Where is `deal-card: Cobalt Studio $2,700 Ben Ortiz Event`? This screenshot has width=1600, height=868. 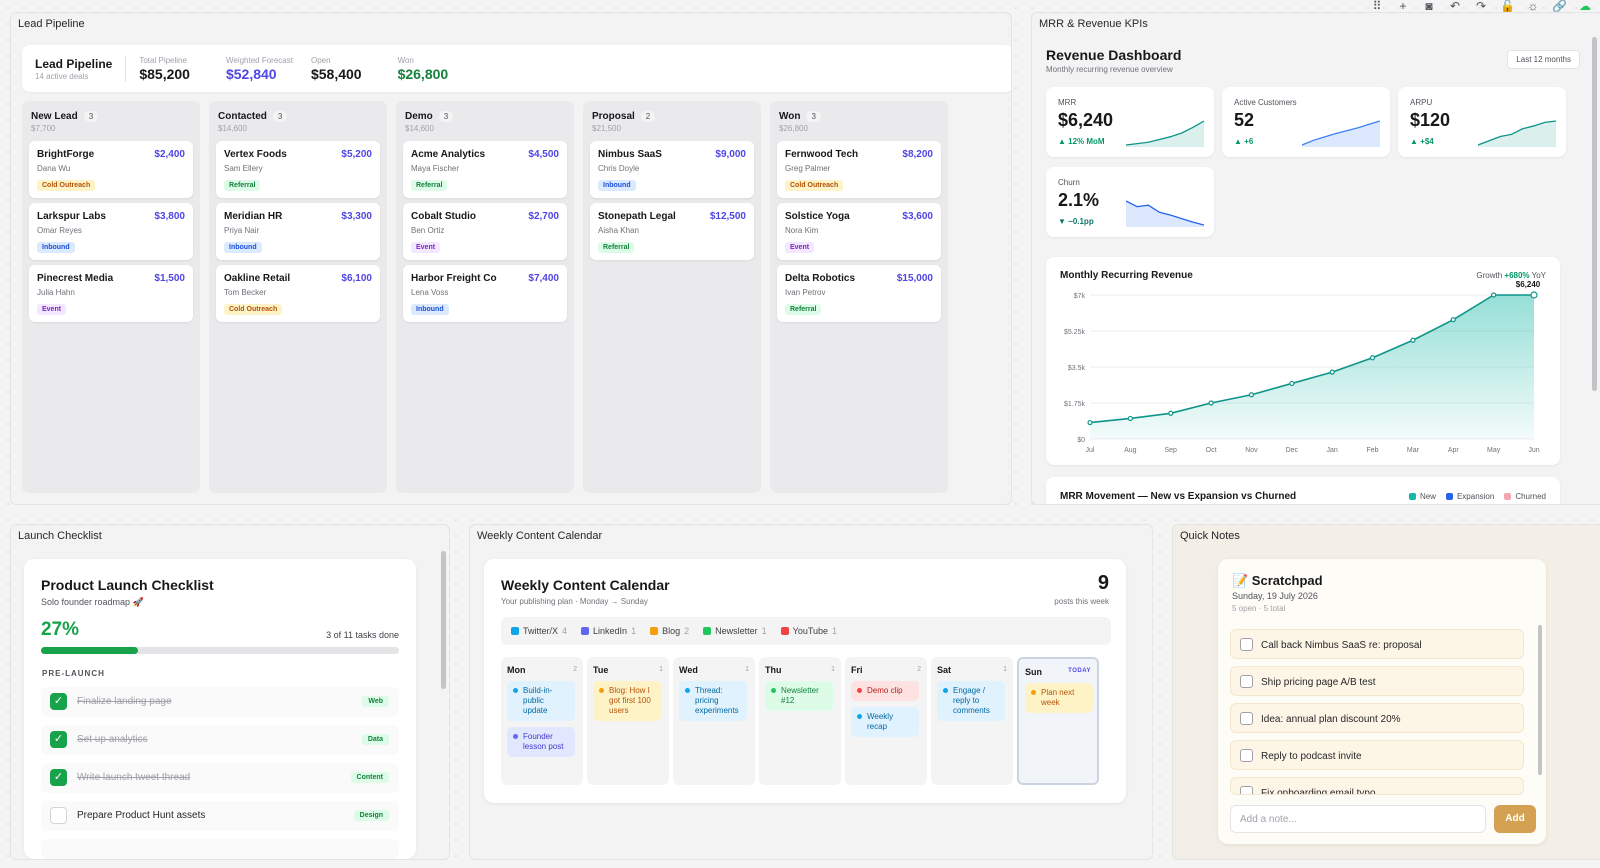 deal-card: Cobalt Studio $2,700 Ben Ortiz Event is located at coordinates (485, 231).